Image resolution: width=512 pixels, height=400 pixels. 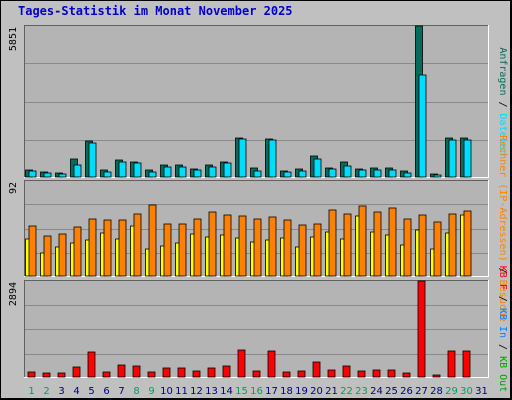 What do you see at coordinates (502, 271) in the screenshot?
I see `legend-entry-visits-1: /` at bounding box center [502, 271].